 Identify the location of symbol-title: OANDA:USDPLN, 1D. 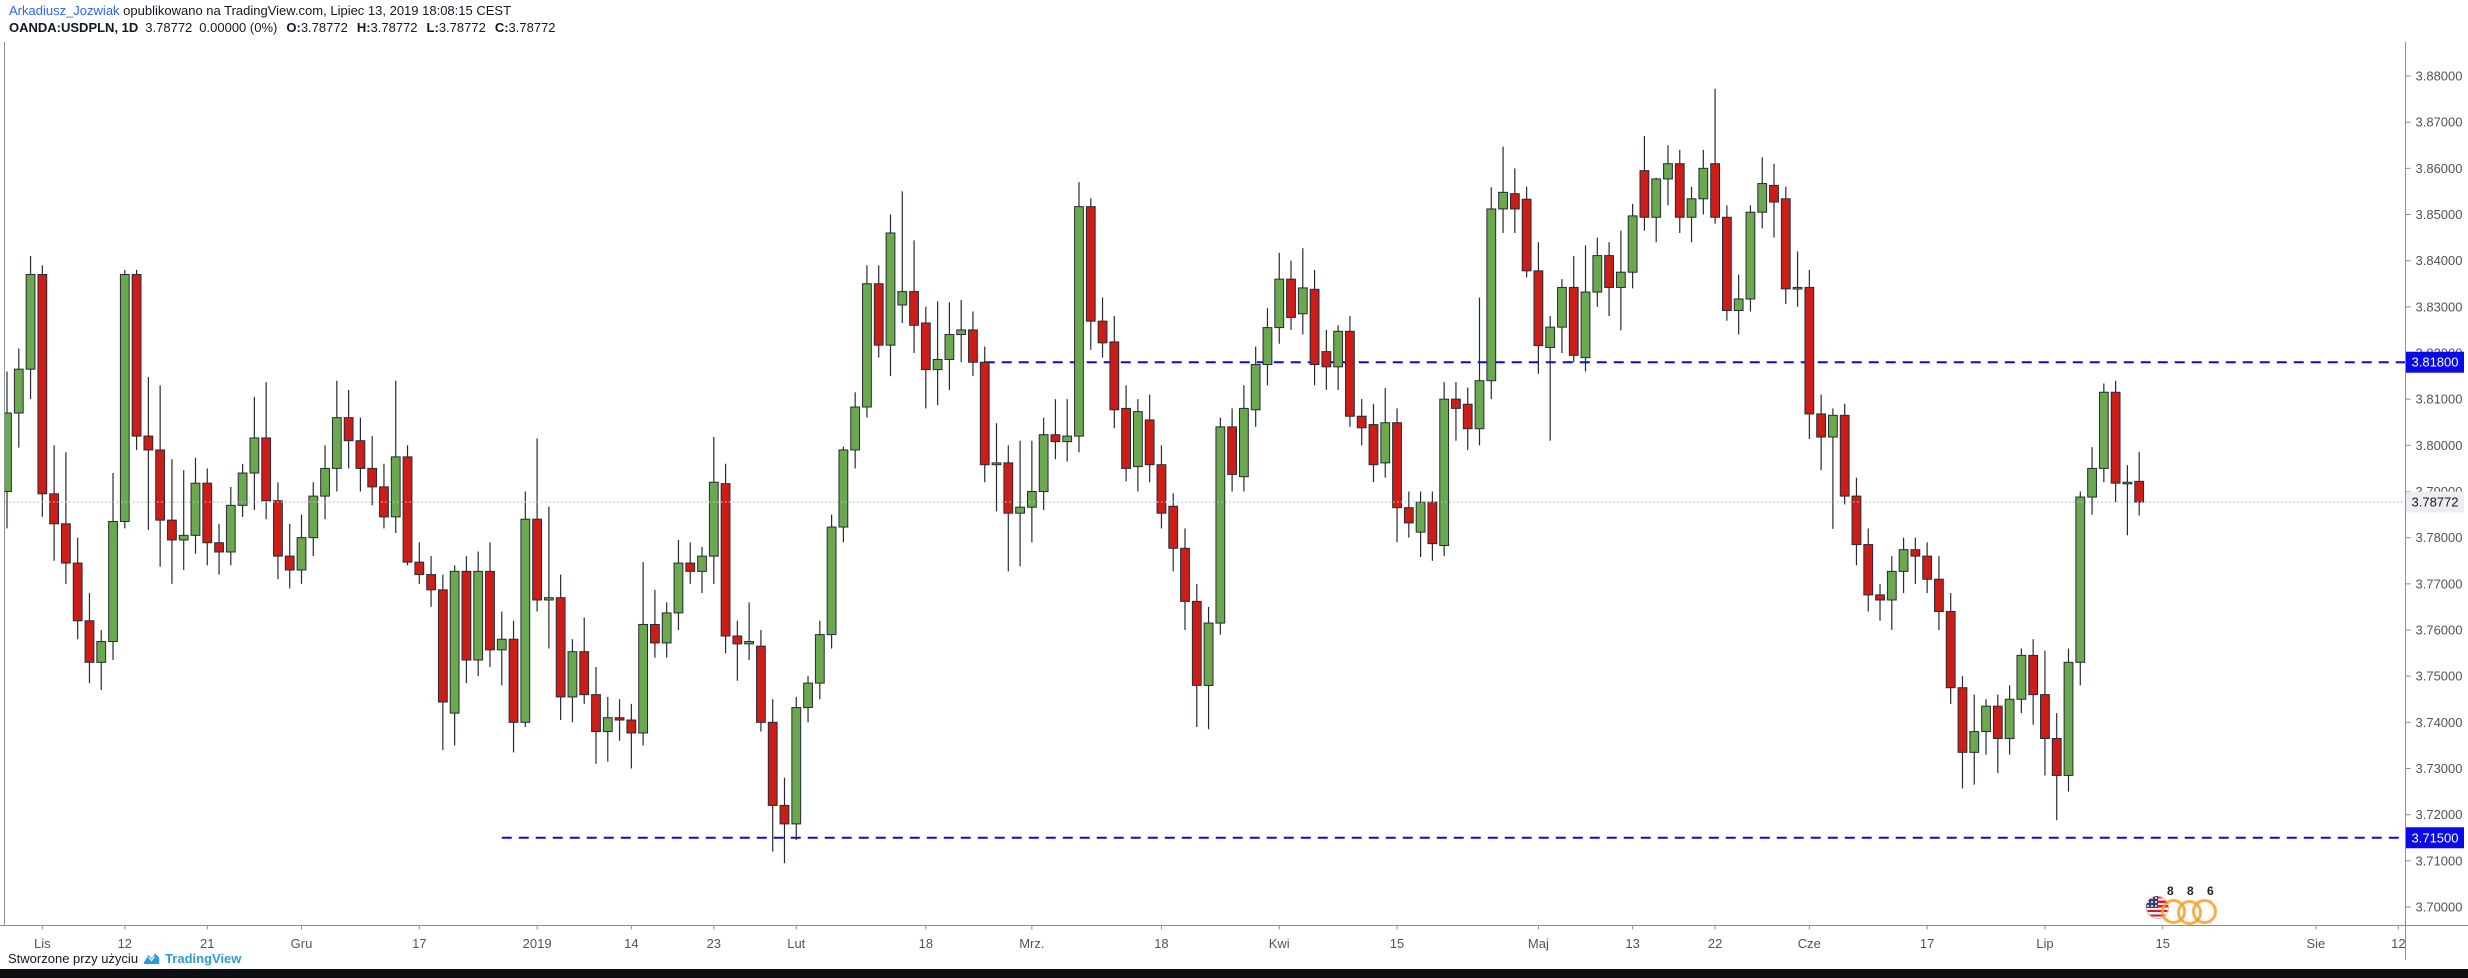
(74, 27).